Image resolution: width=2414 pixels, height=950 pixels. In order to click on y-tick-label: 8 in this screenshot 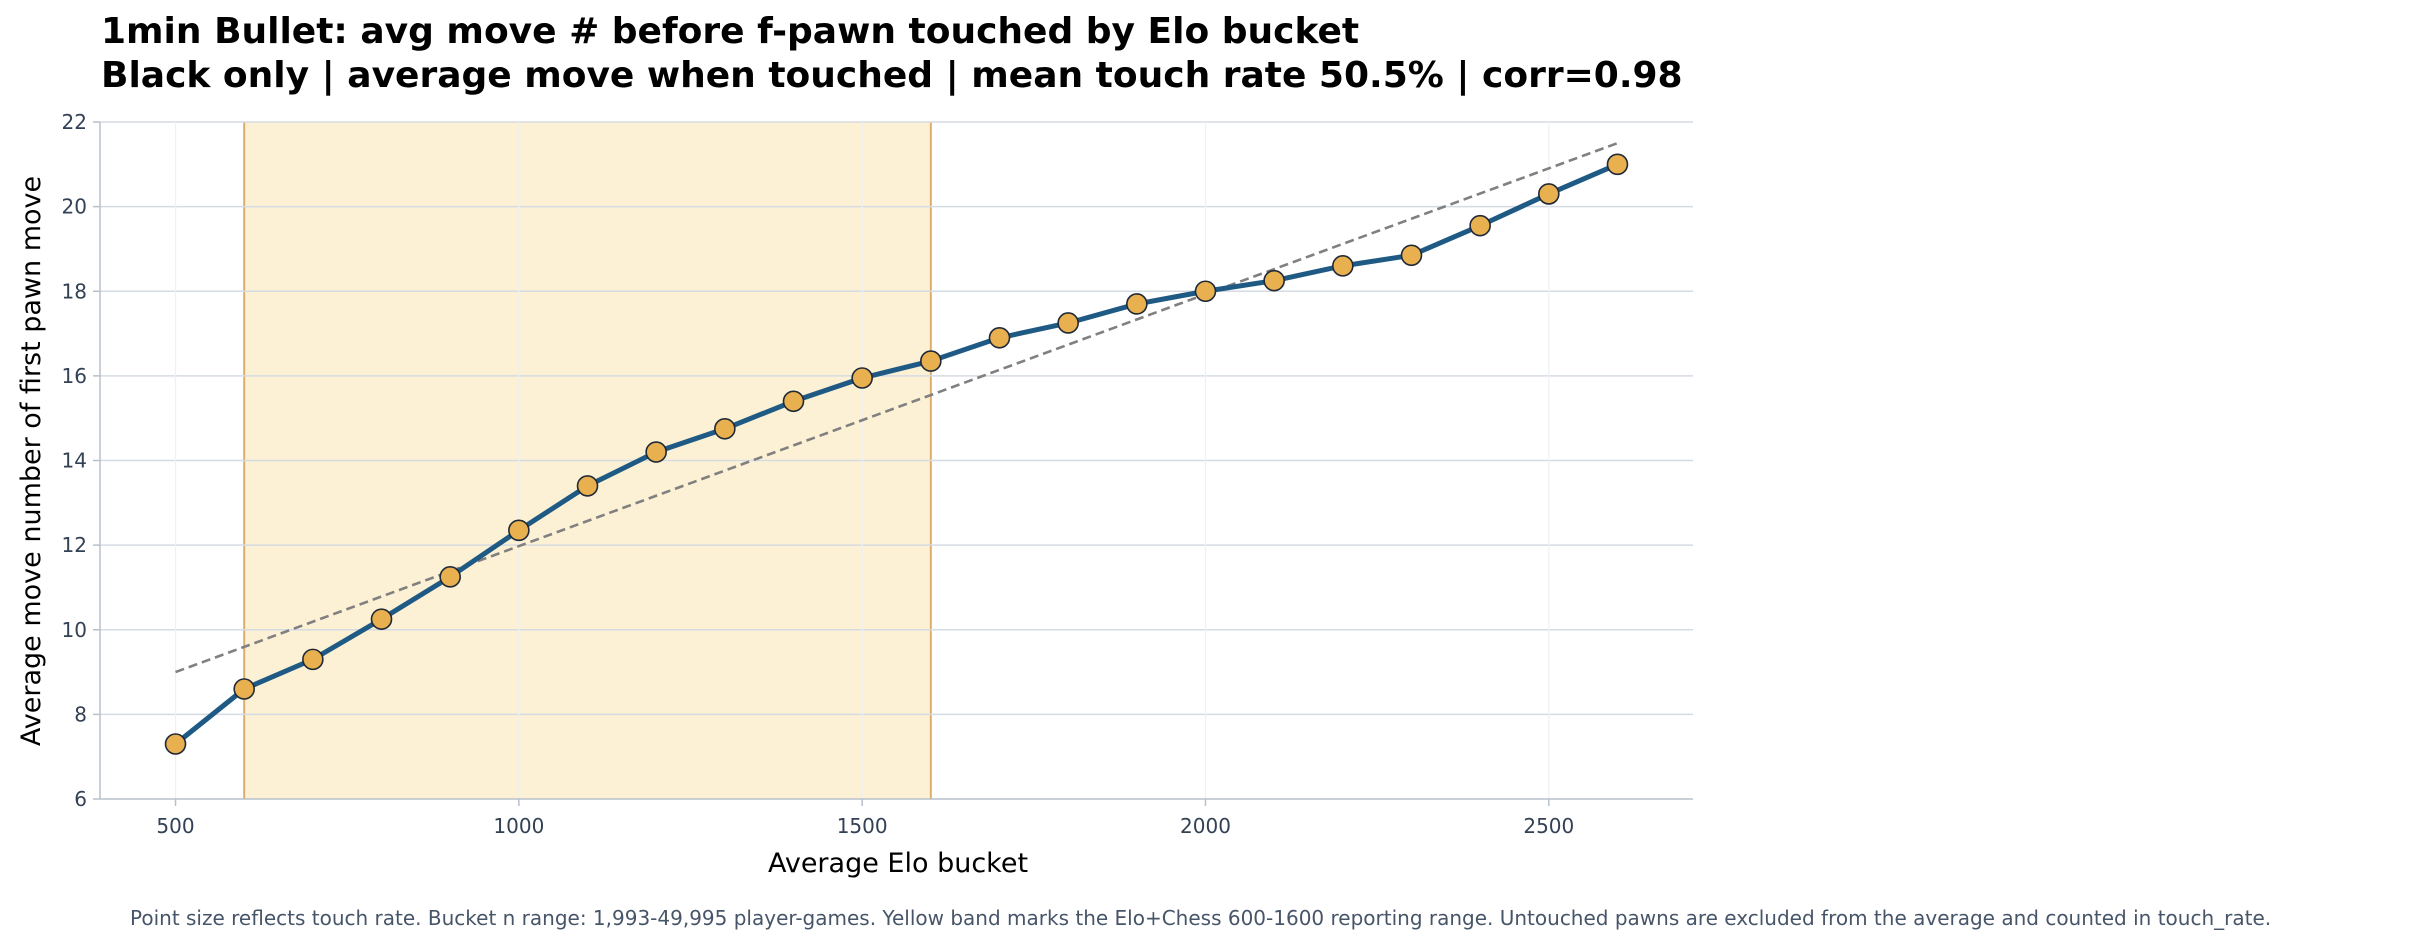, I will do `click(80, 714)`.